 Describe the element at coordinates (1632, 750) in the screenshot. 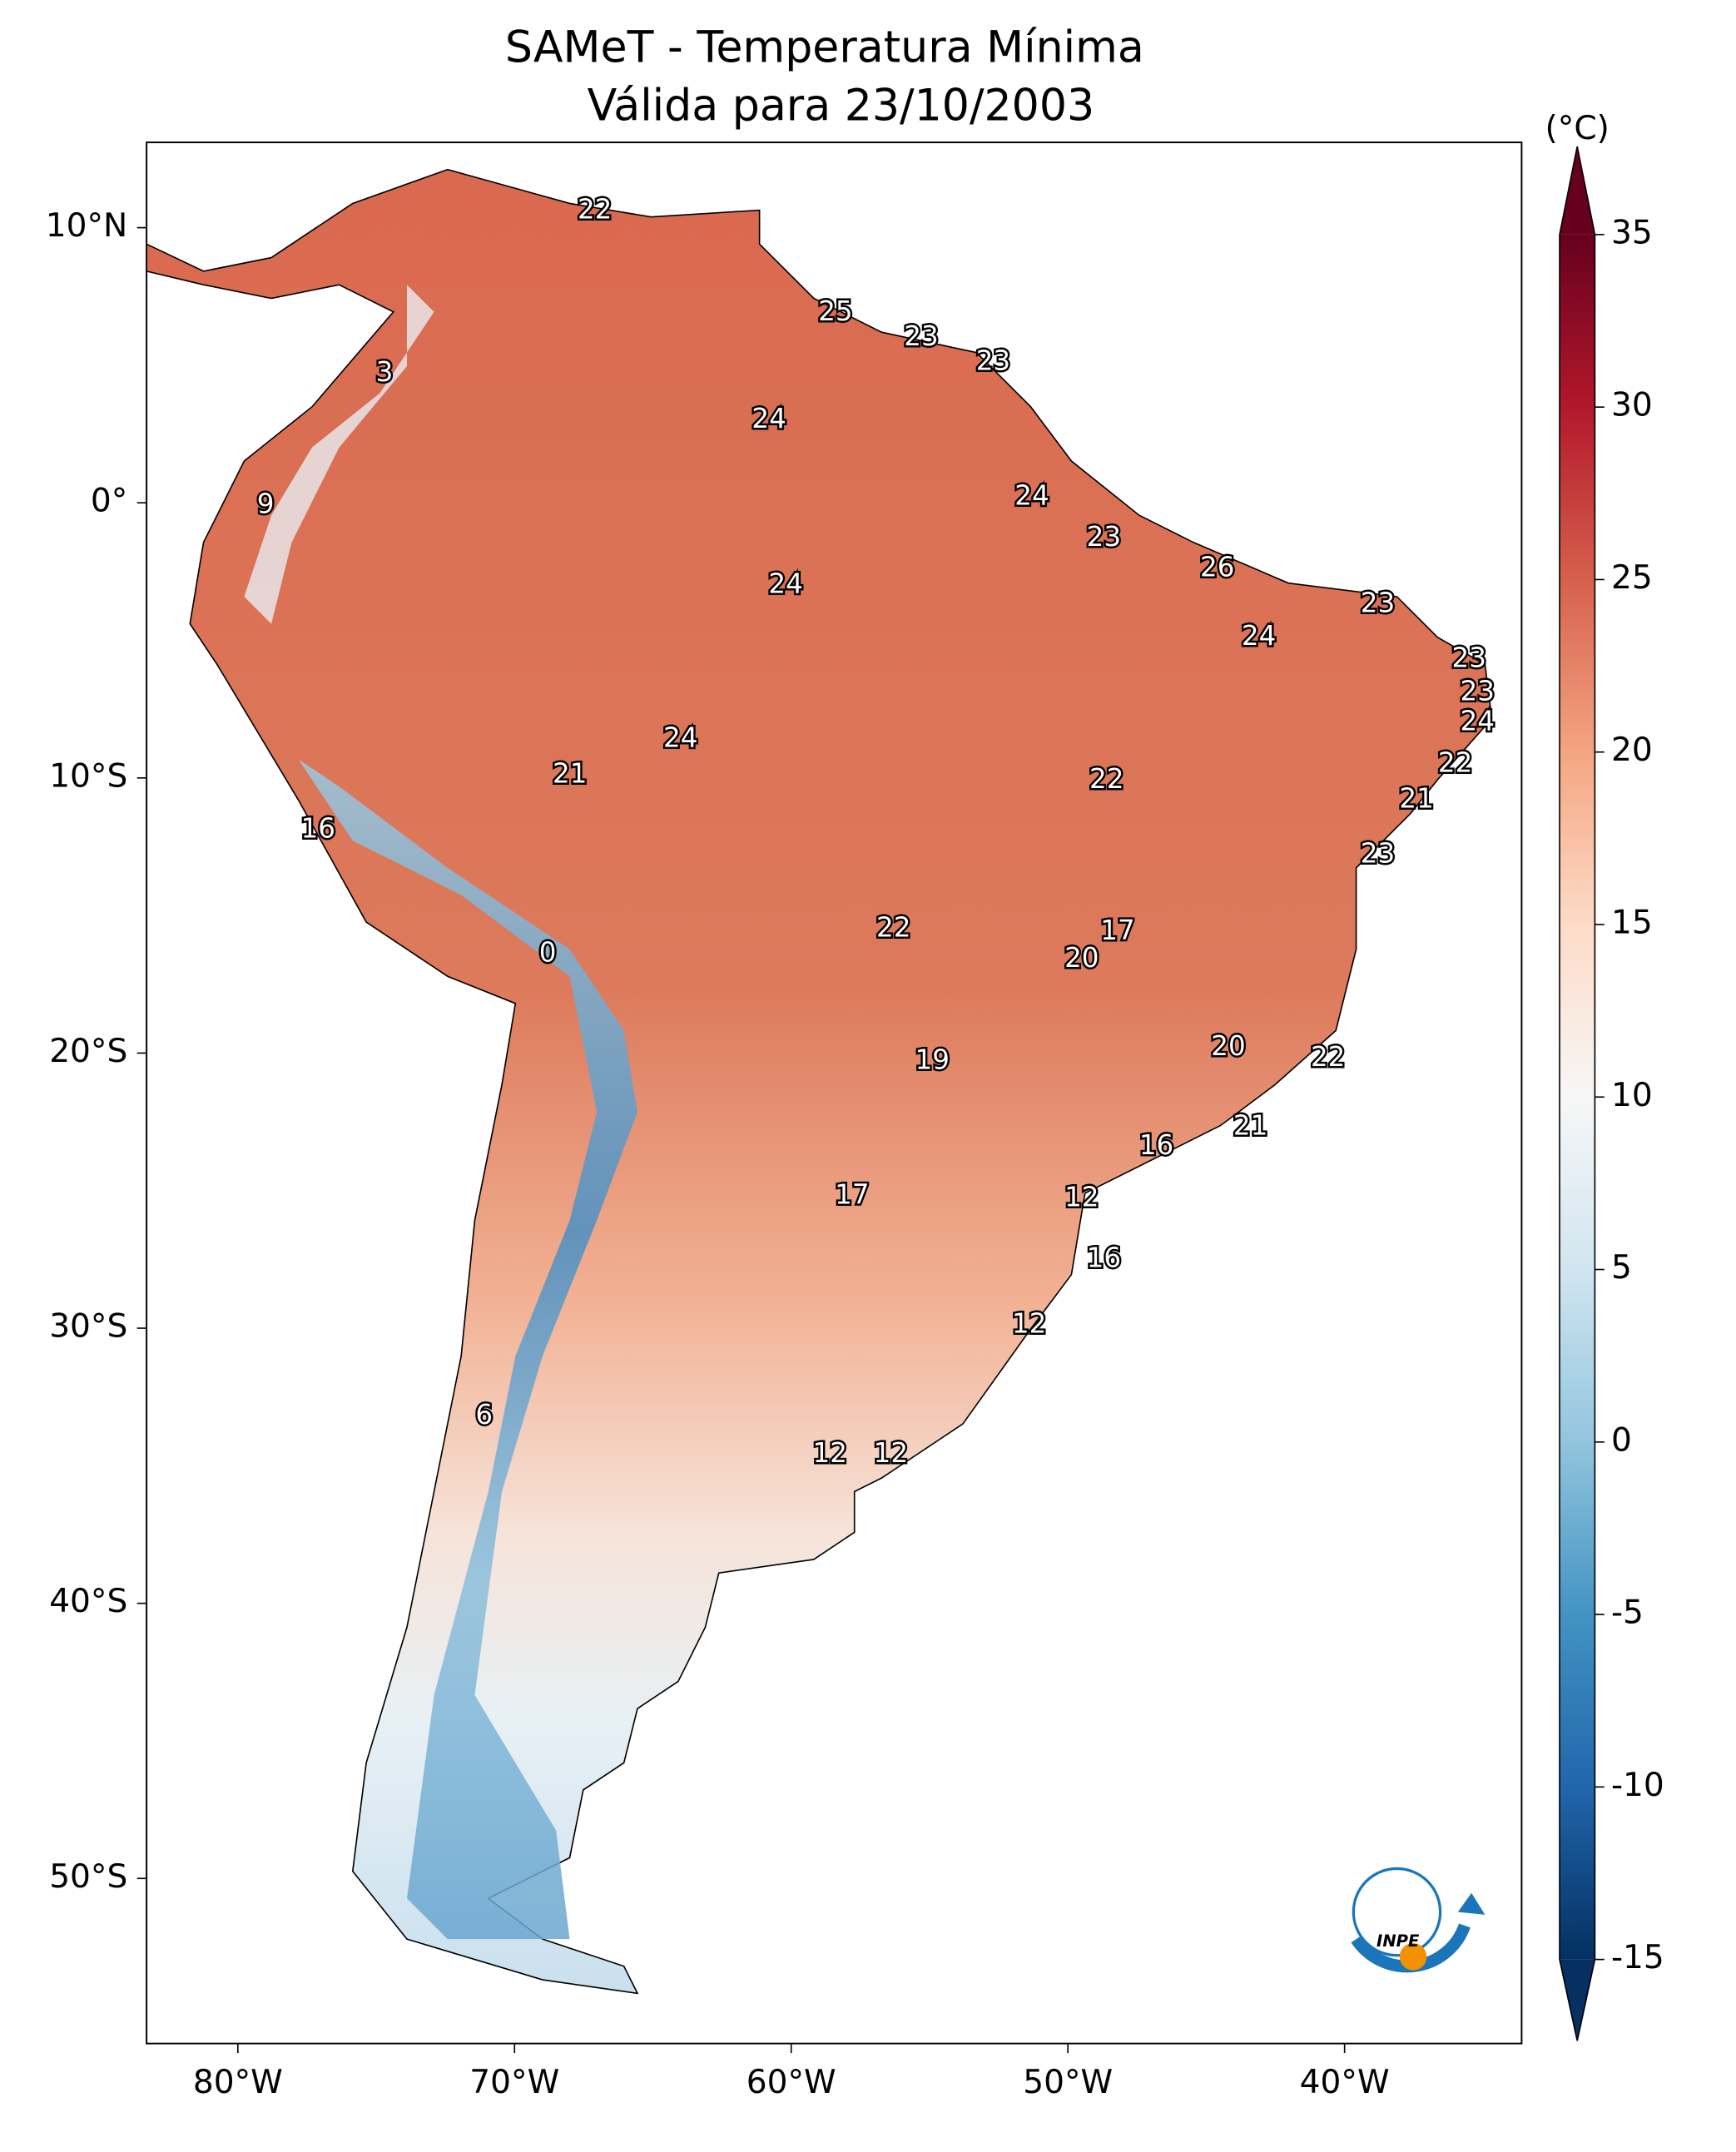

I see `colorbar-tick-label: 20` at that location.